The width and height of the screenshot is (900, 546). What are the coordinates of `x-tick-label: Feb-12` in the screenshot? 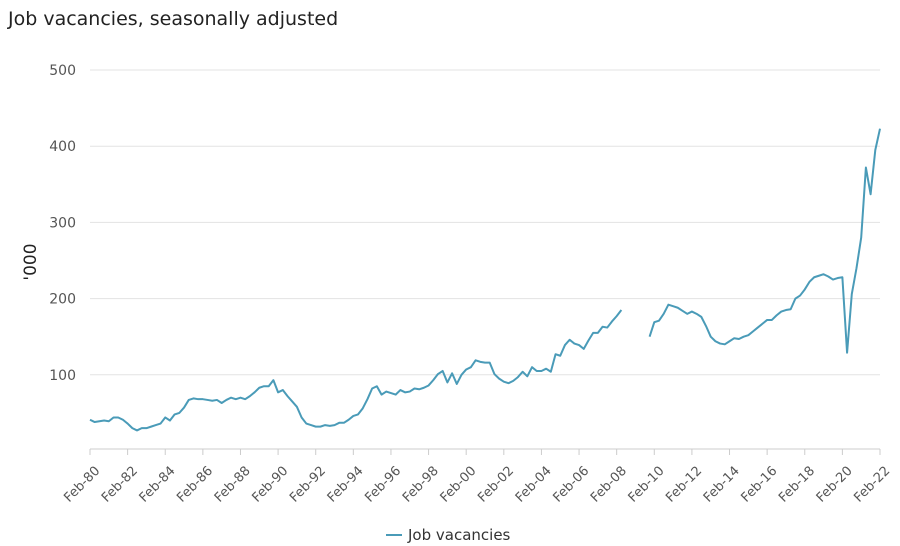 It's located at (684, 485).